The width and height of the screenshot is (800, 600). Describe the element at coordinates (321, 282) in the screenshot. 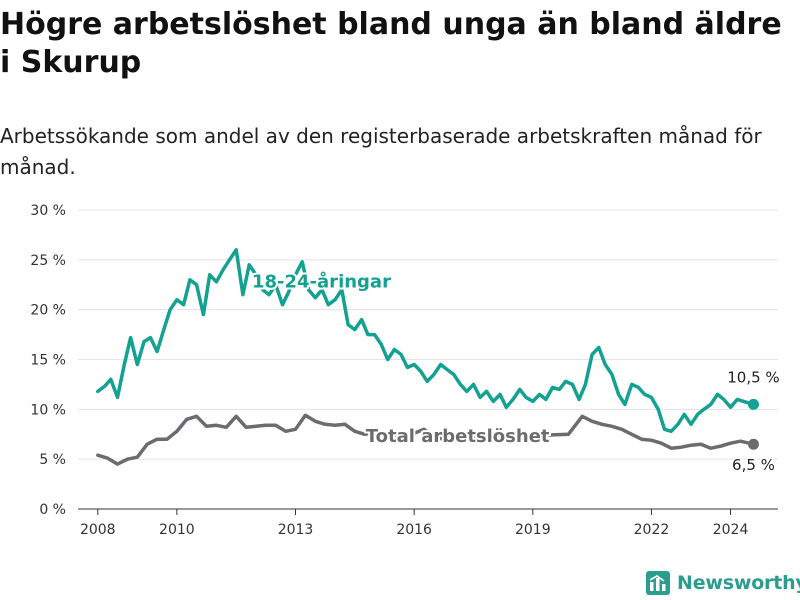

I see `youth-series-label: 18-24-åringar` at that location.